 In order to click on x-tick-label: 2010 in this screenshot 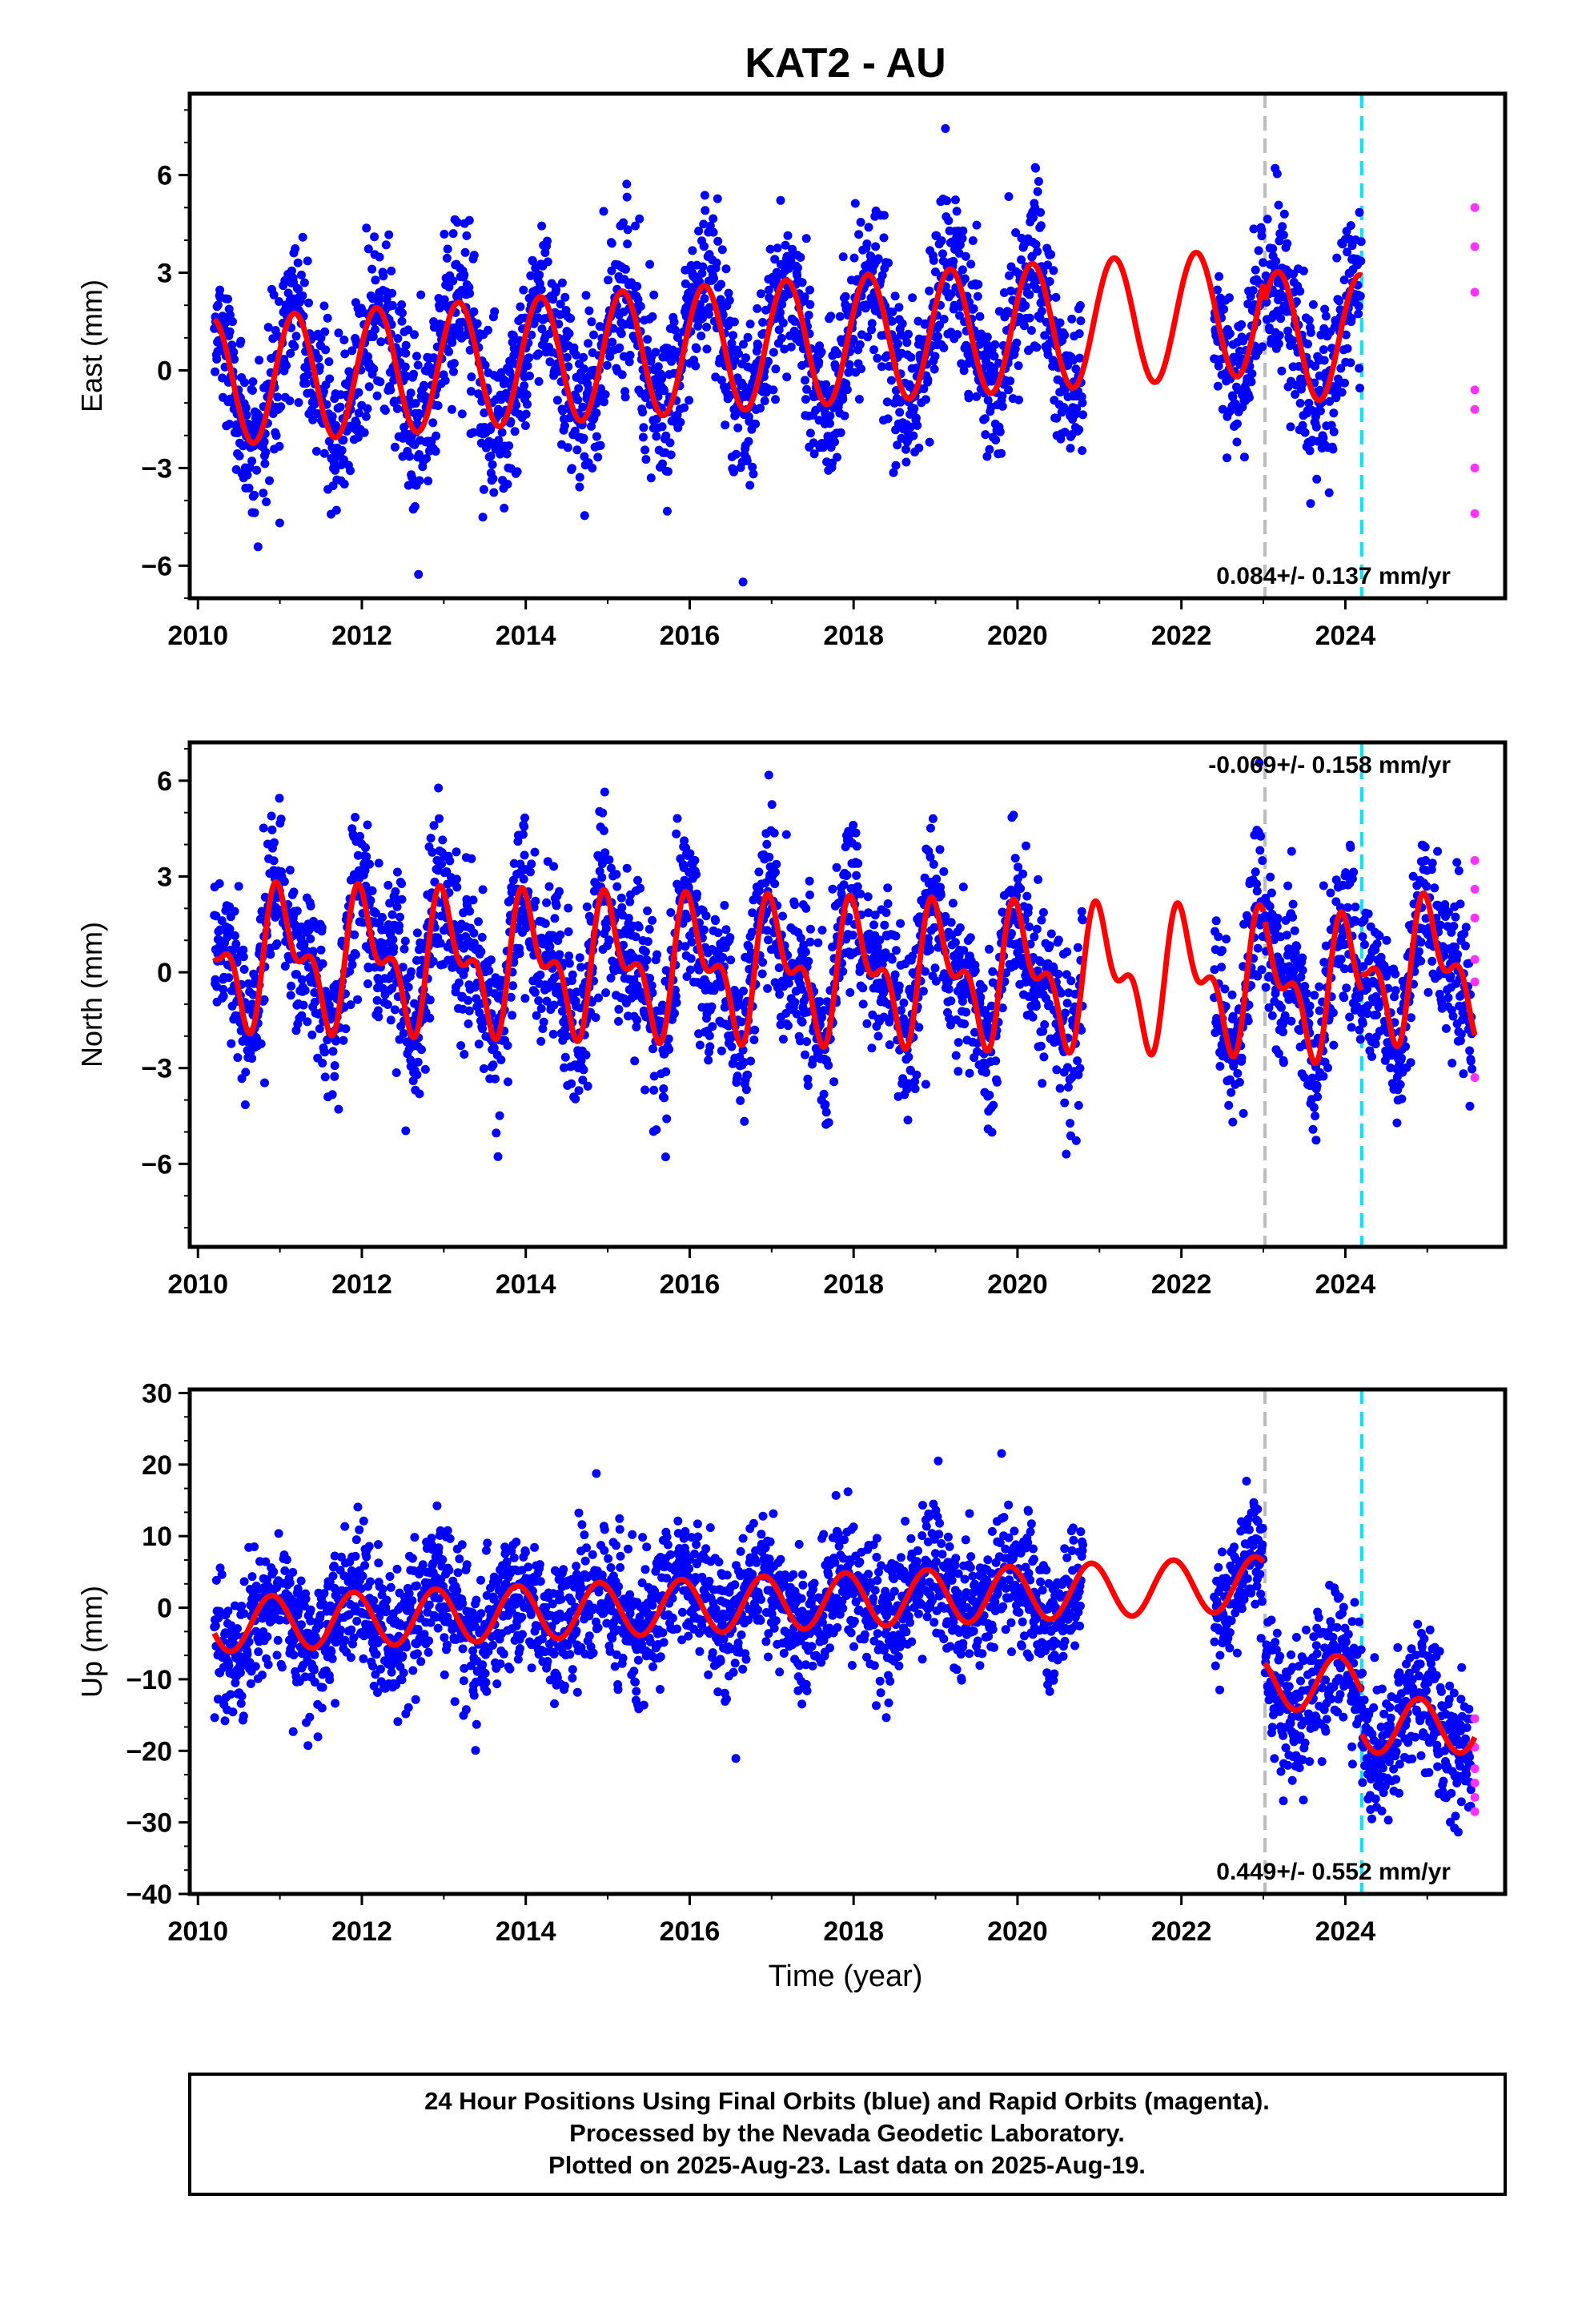, I will do `click(198, 636)`.